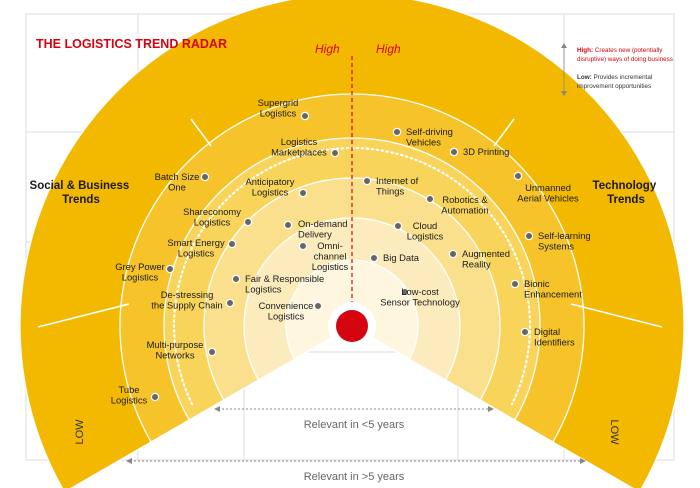 The image size is (700, 488). I want to click on trend-label: Supergrid Logistics, so click(278, 108).